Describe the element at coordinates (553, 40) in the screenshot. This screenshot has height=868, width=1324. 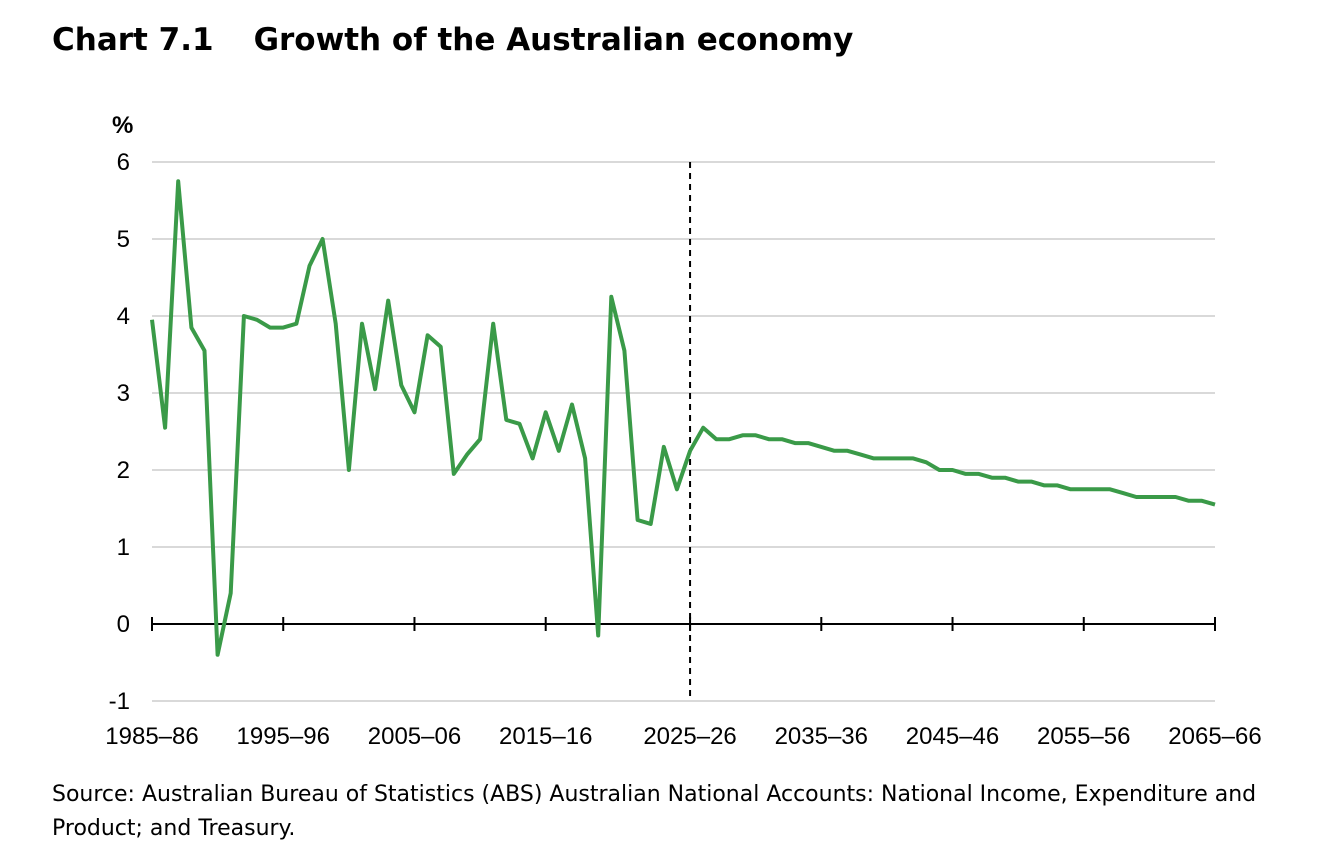
I see `chart-title-text: Growth of the Australian economy` at that location.